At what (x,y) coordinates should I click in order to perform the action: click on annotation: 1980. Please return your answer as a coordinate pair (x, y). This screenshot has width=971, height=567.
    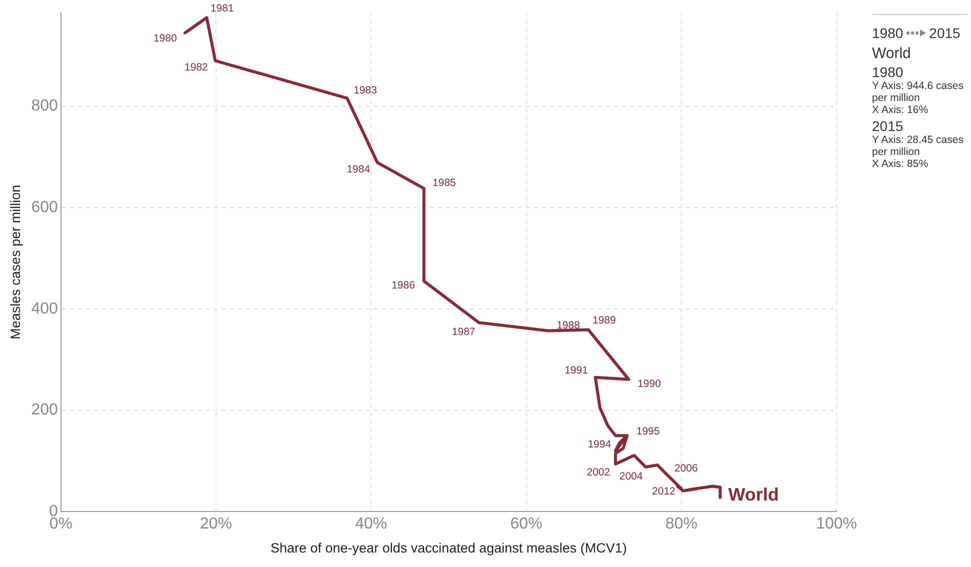
    Looking at the image, I should click on (165, 38).